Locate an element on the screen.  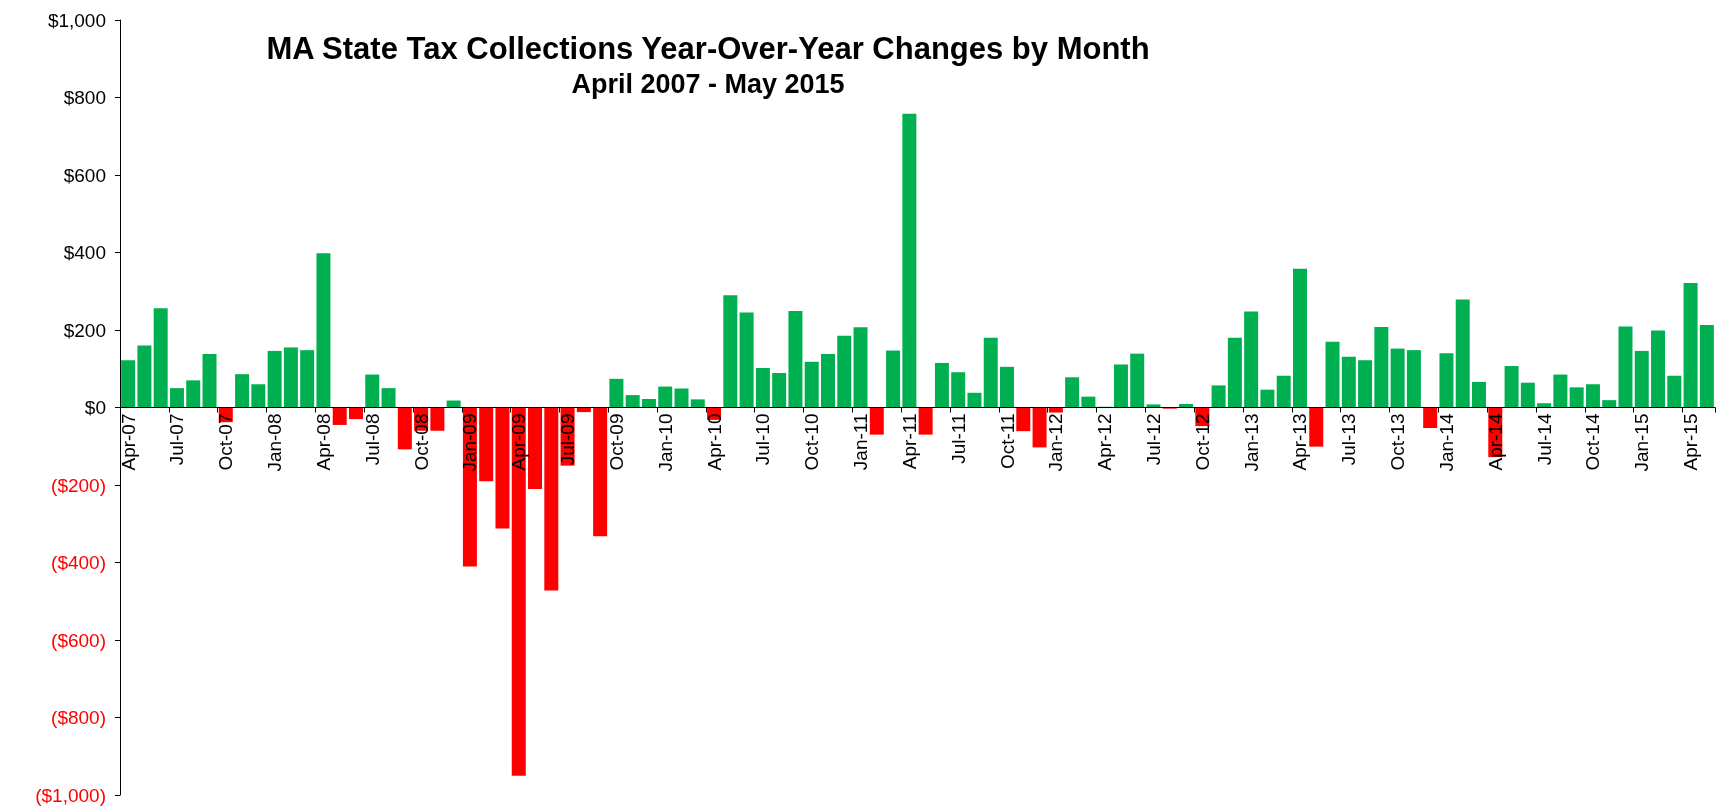
x-tick-label: Apr-13 is located at coordinates (1300, 442).